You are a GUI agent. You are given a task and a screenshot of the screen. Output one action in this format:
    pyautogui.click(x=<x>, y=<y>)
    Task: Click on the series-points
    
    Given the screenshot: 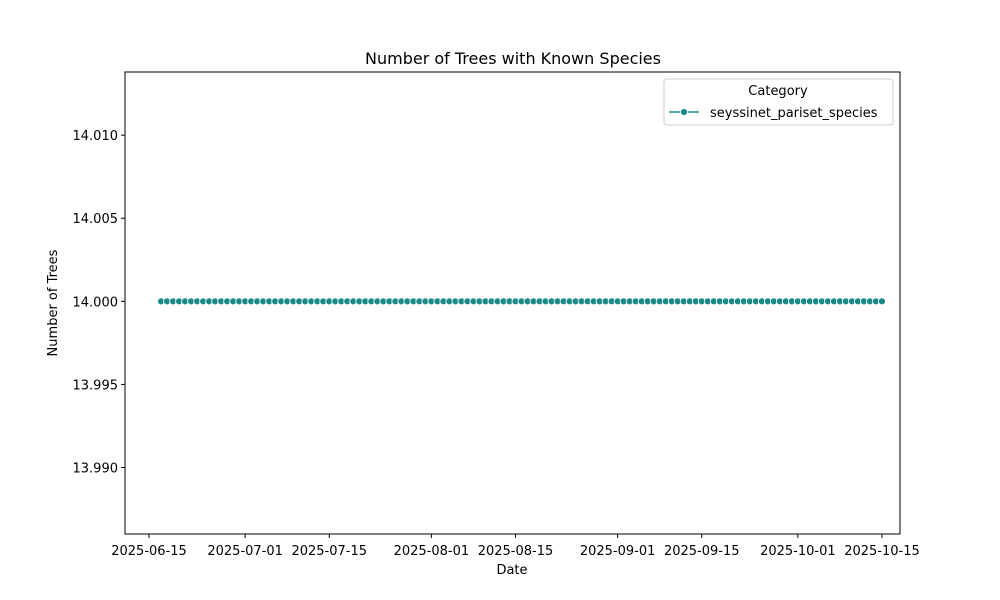 What is the action you would take?
    pyautogui.click(x=521, y=301)
    